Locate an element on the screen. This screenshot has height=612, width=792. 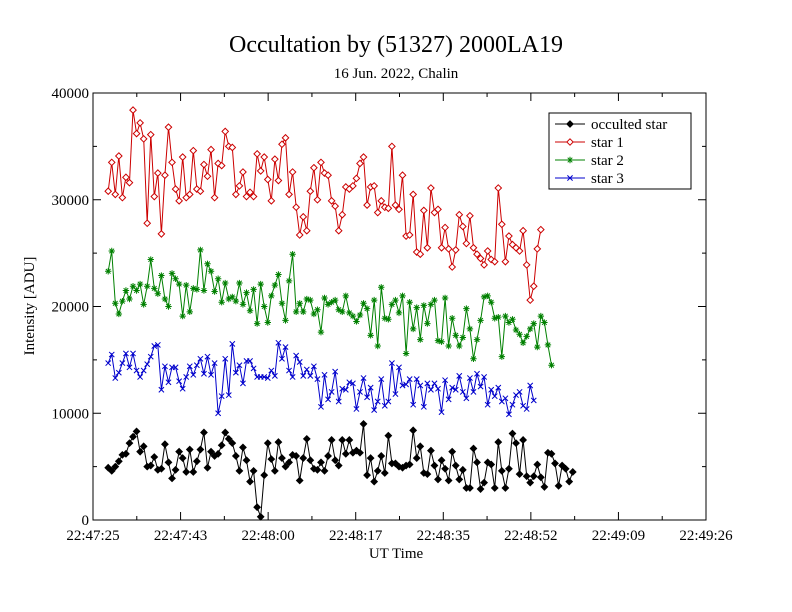
chart-subtitle: 16 Jun. 2022, Chalin is located at coordinates (396, 74).